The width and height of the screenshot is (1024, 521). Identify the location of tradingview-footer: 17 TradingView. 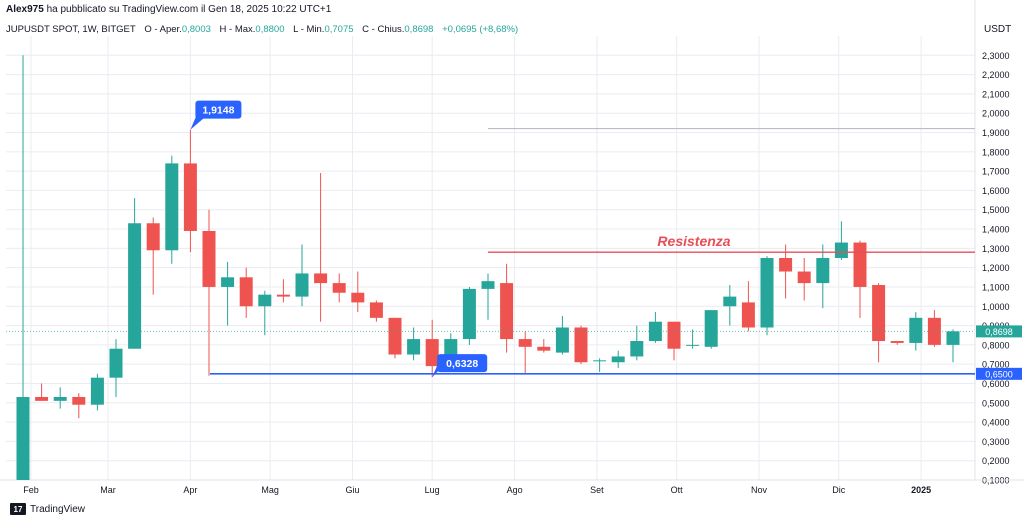
(47, 509).